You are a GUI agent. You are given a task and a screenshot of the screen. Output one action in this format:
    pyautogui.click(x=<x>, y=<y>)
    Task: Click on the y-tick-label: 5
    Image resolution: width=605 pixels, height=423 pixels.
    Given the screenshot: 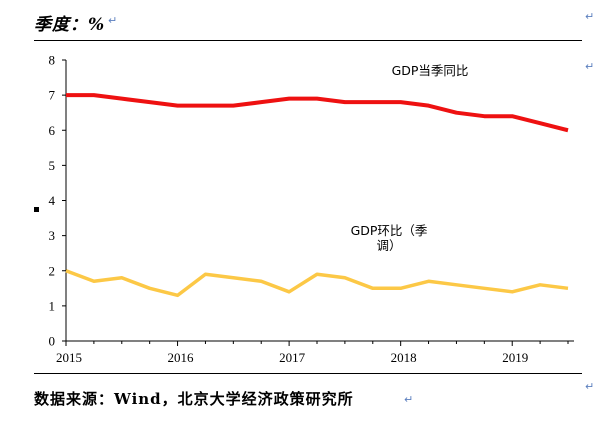 What is the action you would take?
    pyautogui.click(x=52, y=165)
    